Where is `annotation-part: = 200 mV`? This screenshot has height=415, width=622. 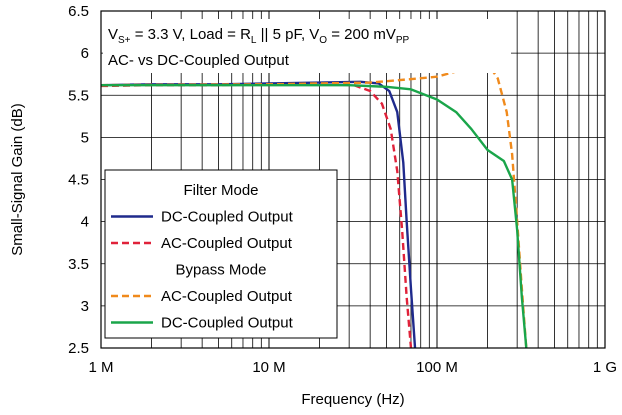
annotation-part: = 200 mV is located at coordinates (361, 34).